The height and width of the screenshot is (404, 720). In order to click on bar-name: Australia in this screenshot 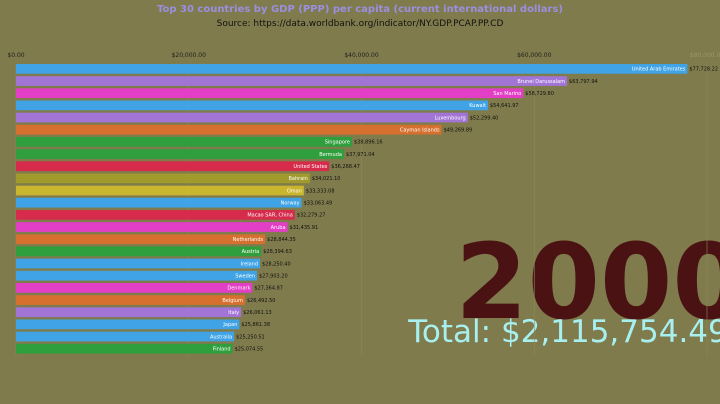, I will do `click(221, 337)`.